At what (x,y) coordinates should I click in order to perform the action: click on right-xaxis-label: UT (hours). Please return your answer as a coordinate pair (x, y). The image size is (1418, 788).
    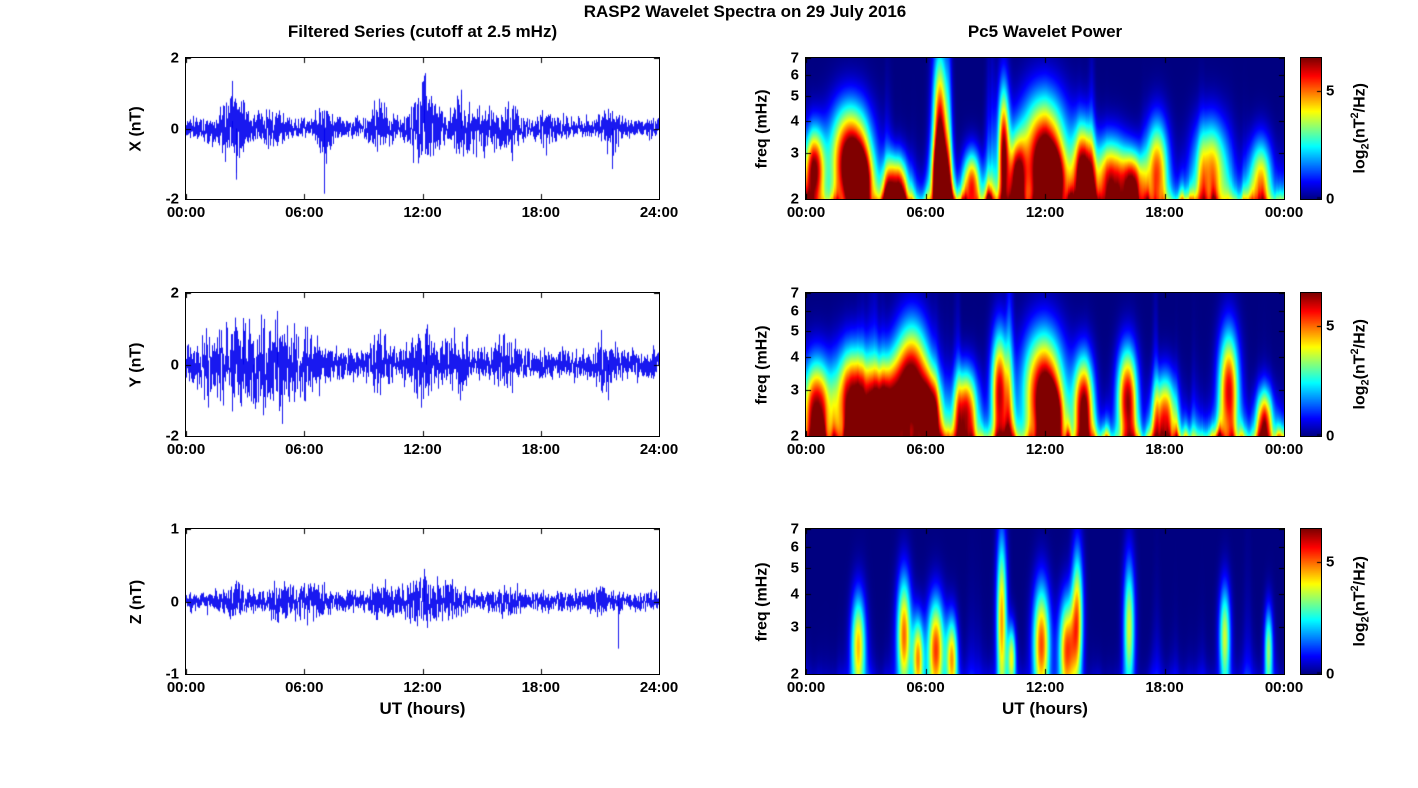
    Looking at the image, I should click on (1045, 708).